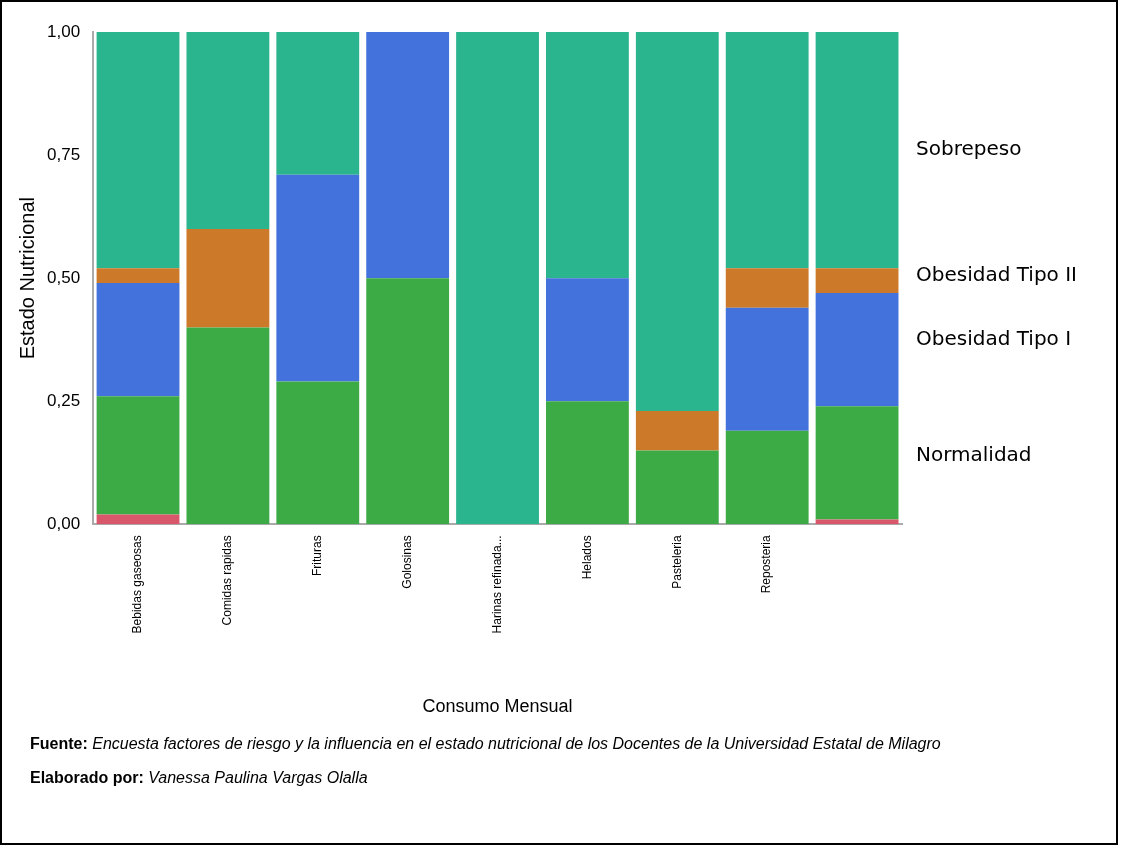 The image size is (1122, 849). What do you see at coordinates (406, 562) in the screenshot?
I see `x-tick-label: Golosinas` at bounding box center [406, 562].